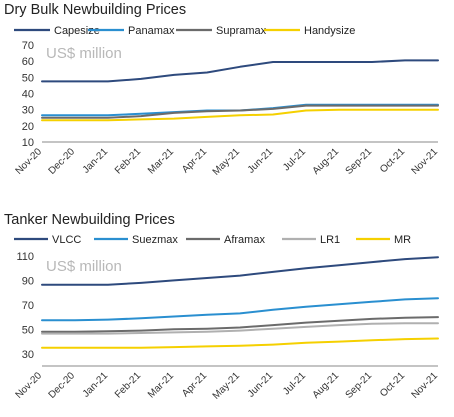 The height and width of the screenshot is (417, 454). I want to click on series-line-capesize, so click(240, 71).